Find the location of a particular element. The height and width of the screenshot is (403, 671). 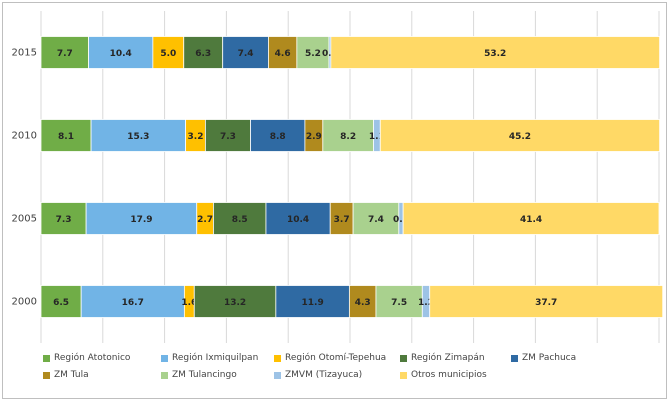

data-label: 6.5 is located at coordinates (61, 303).